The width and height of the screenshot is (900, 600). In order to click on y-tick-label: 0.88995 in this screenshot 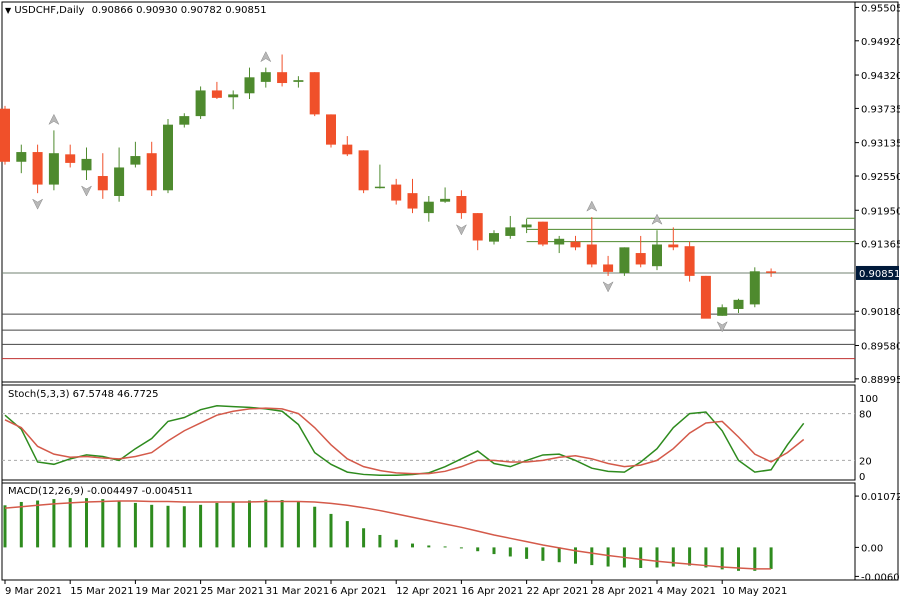, I will do `click(880, 380)`.